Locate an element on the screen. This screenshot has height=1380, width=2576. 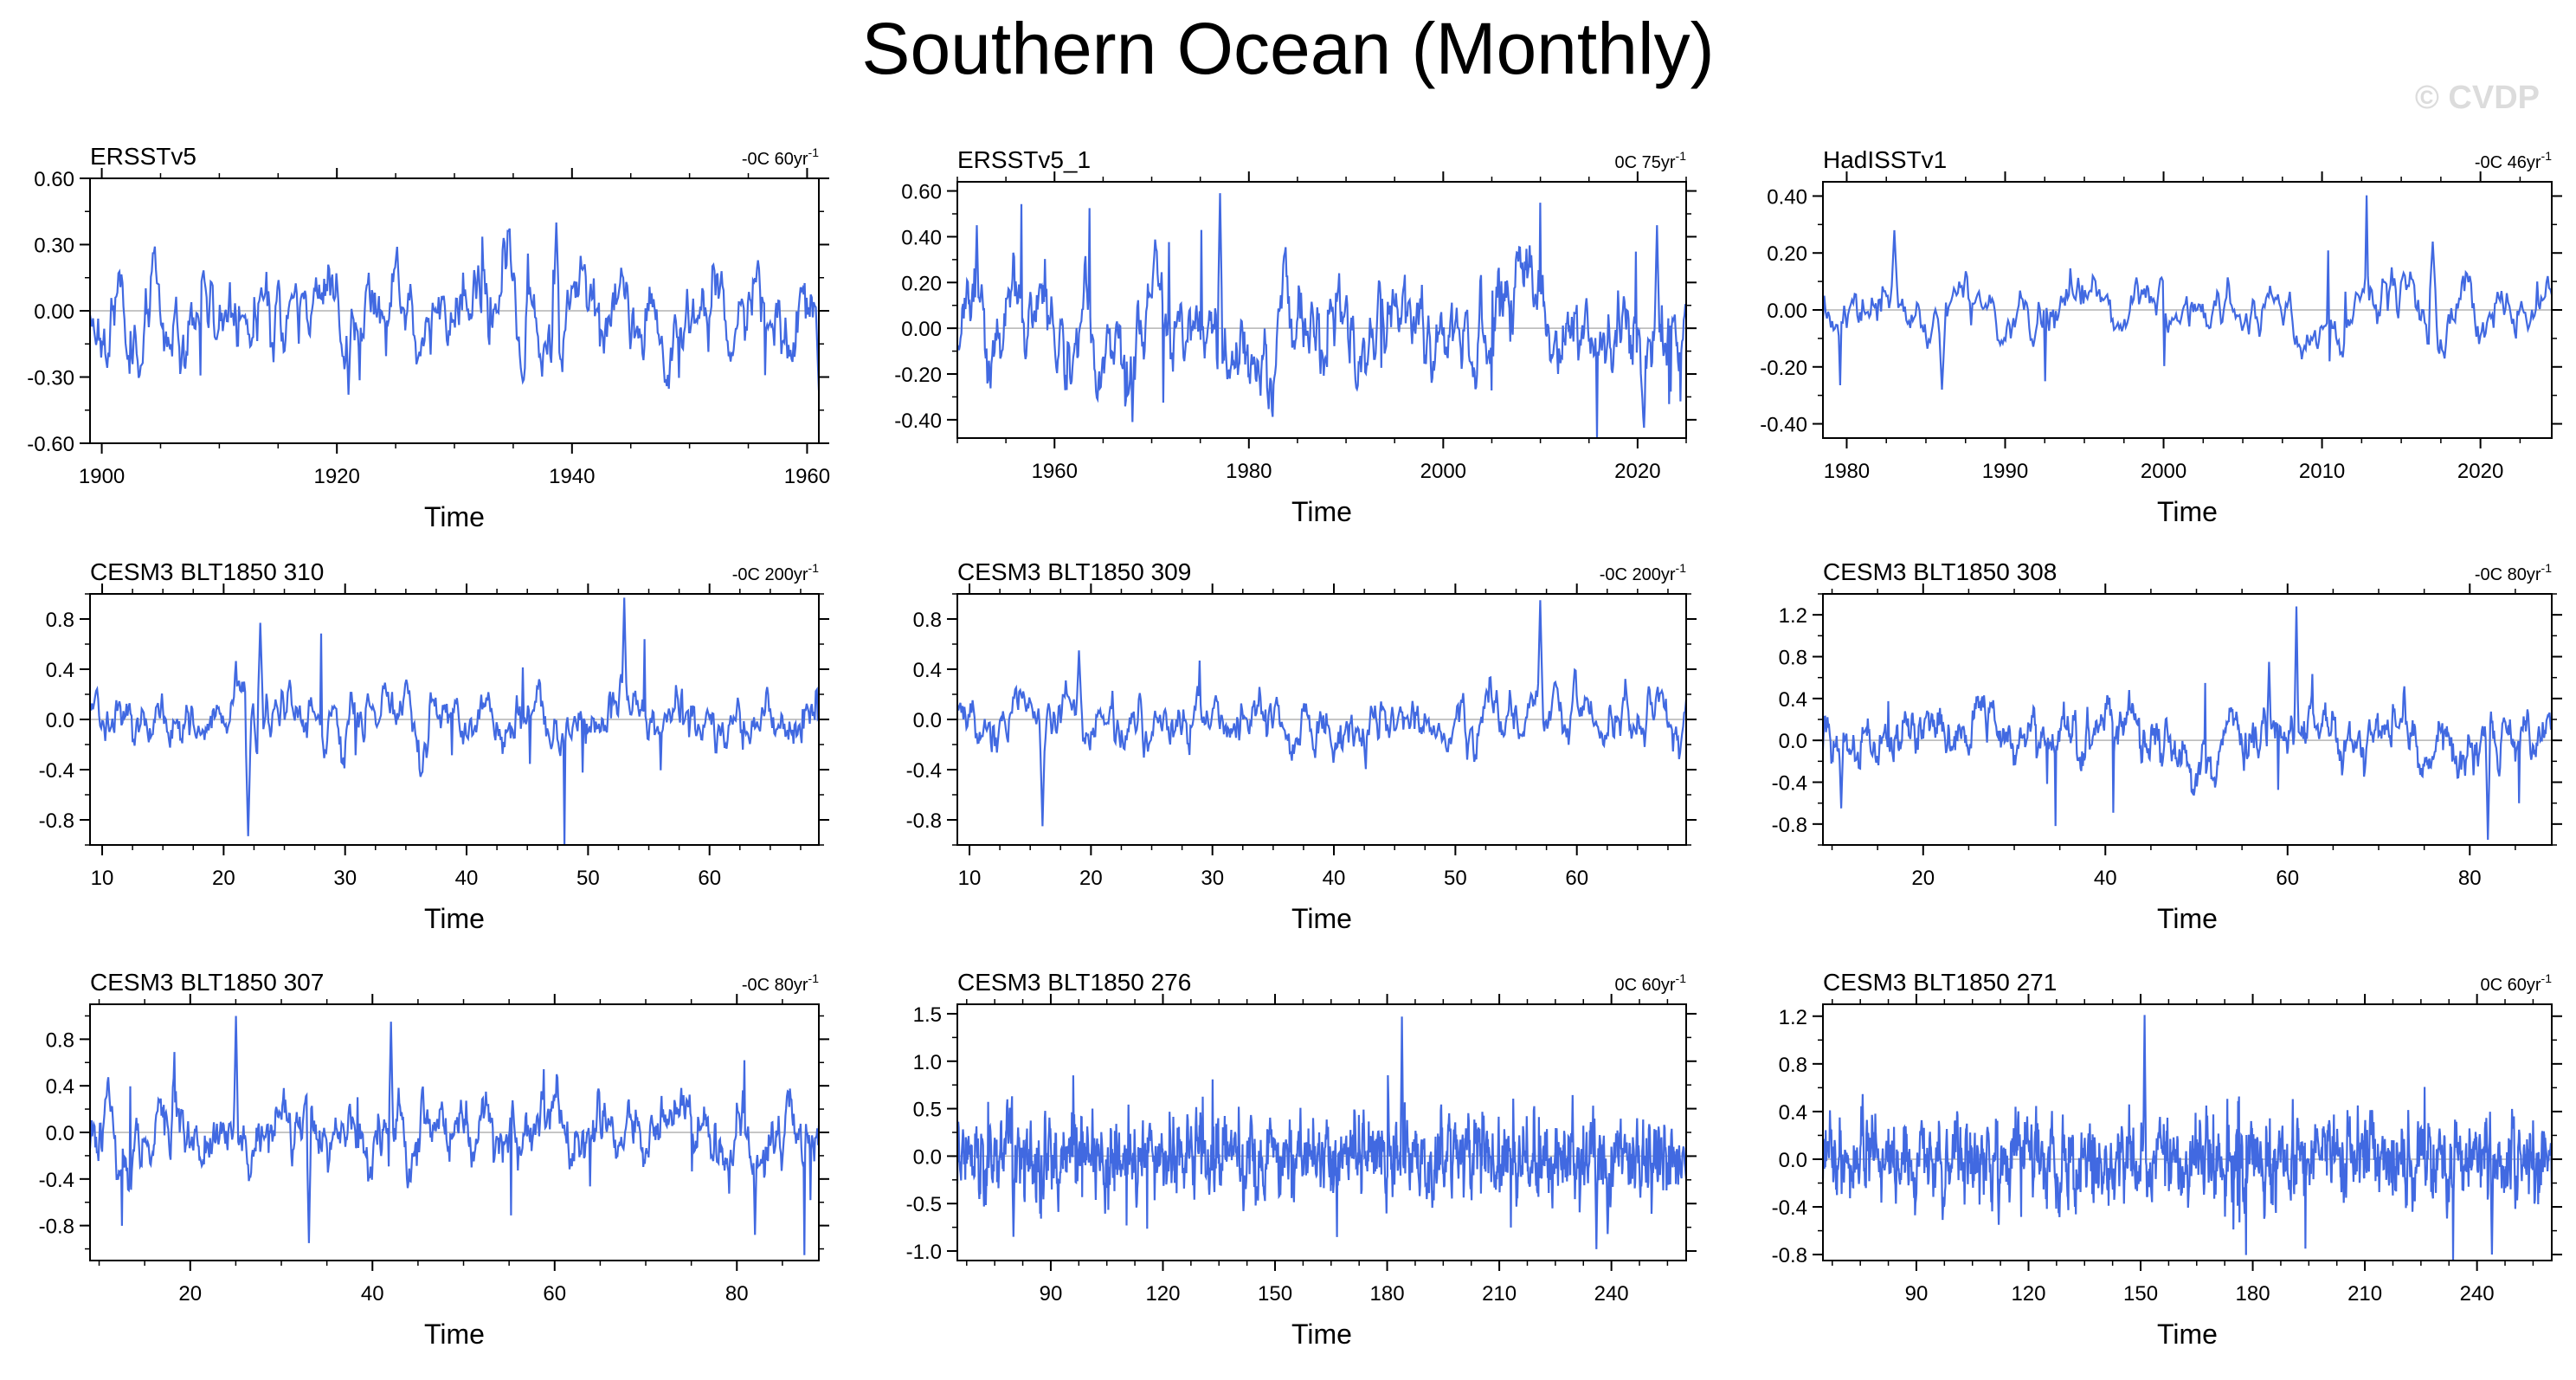
x-tick-label: 180 is located at coordinates (2253, 1294).